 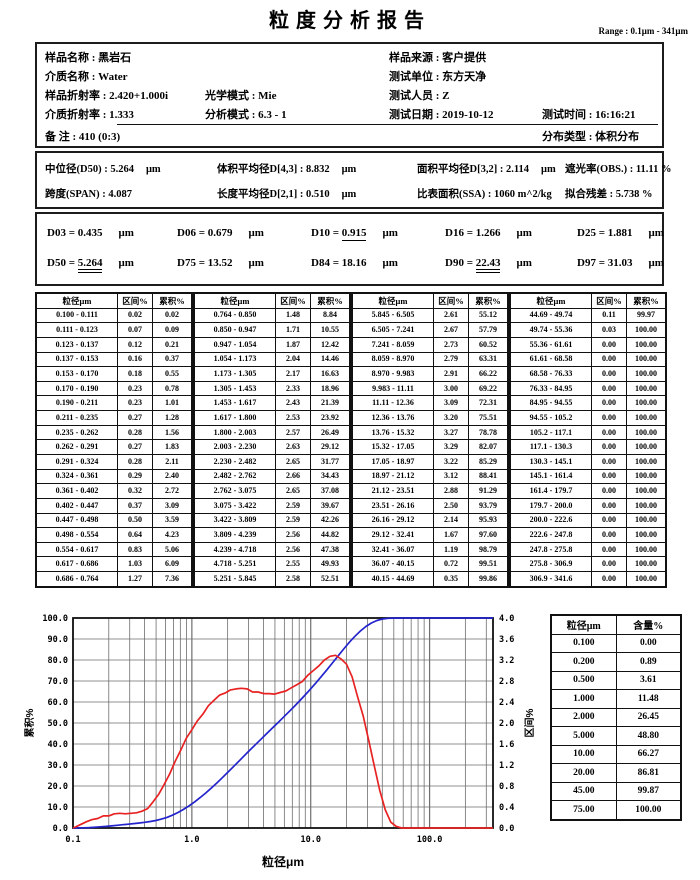 What do you see at coordinates (114, 388) in the screenshot?
I see `table-row: 0.170 - 0.190 0.23 0.78` at bounding box center [114, 388].